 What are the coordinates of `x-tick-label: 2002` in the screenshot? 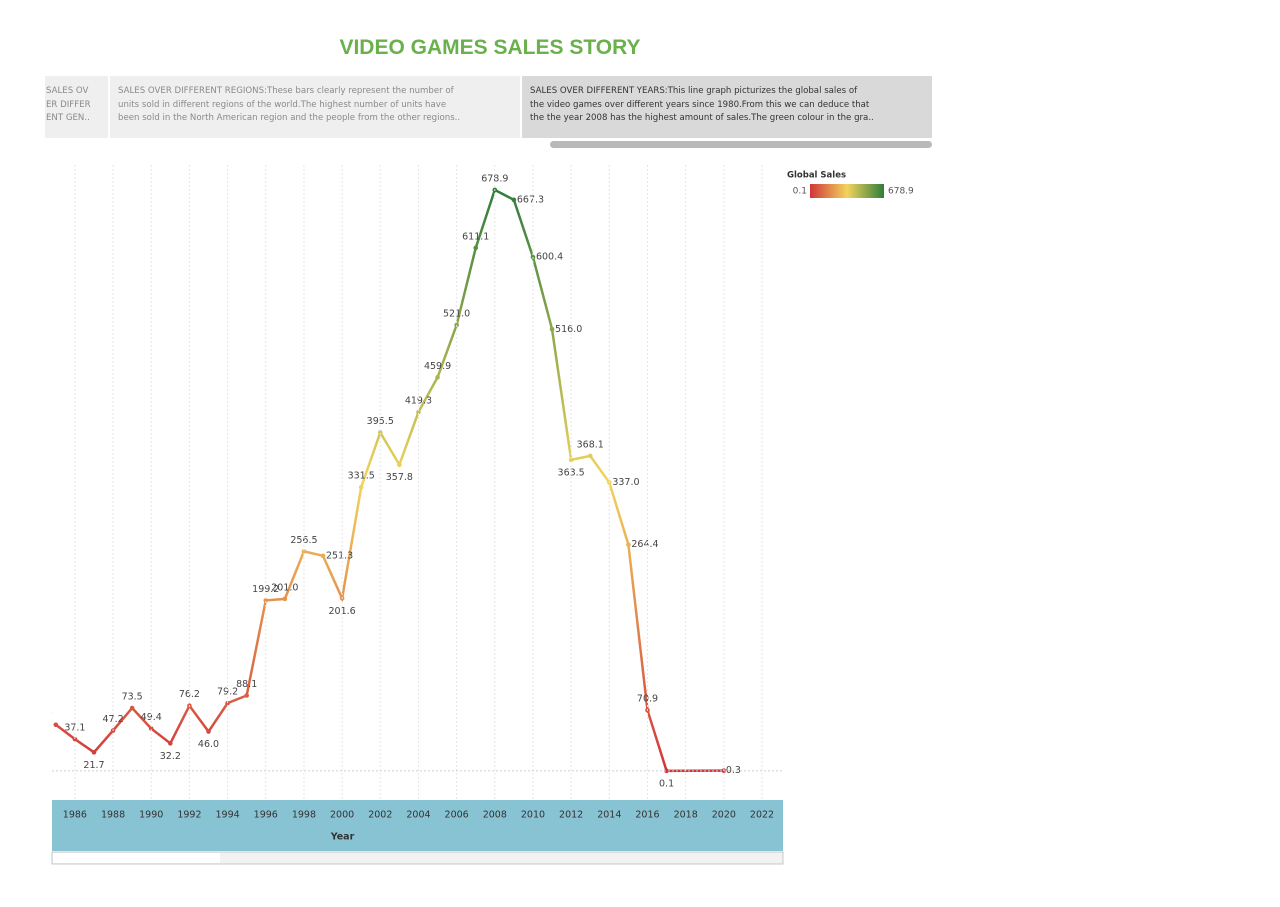 It's located at (380, 815).